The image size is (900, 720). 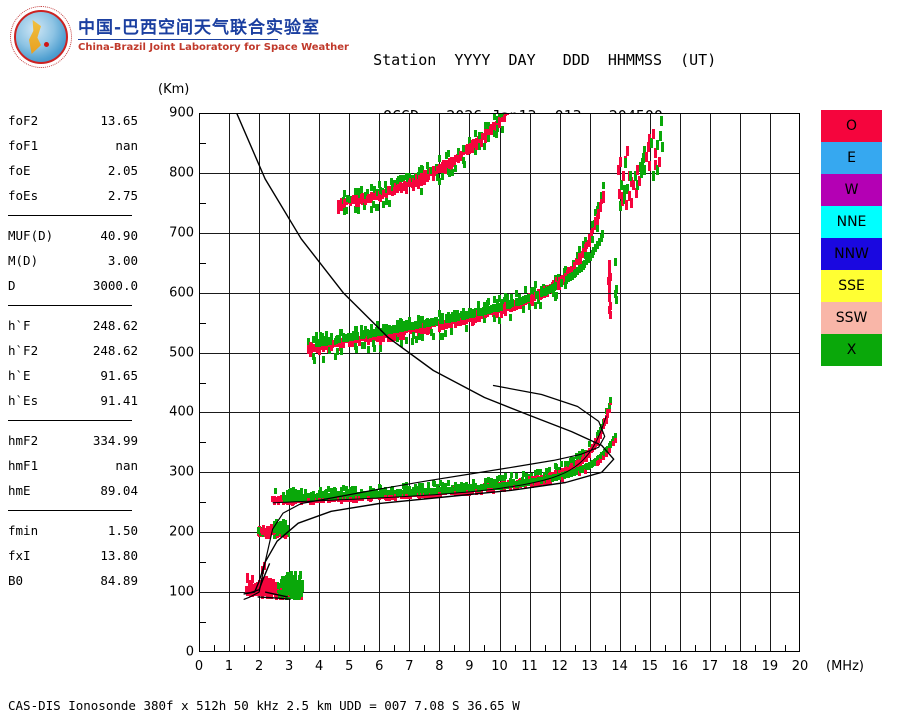 What do you see at coordinates (73, 145) in the screenshot?
I see `parameter-row: foF1 nan` at bounding box center [73, 145].